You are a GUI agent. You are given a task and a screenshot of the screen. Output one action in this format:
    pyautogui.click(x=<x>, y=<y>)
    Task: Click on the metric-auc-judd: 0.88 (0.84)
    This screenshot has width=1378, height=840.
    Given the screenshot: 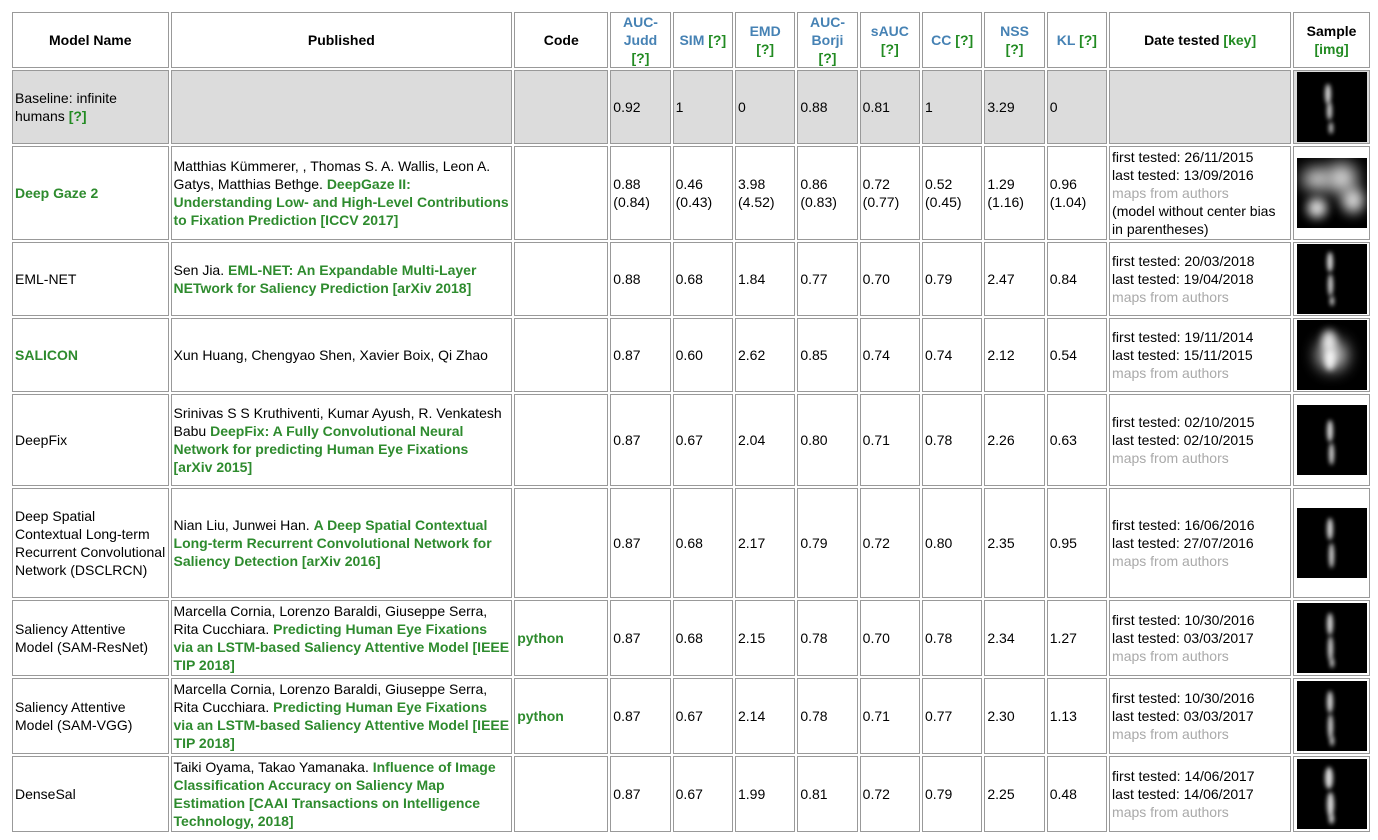 What is the action you would take?
    pyautogui.click(x=640, y=193)
    